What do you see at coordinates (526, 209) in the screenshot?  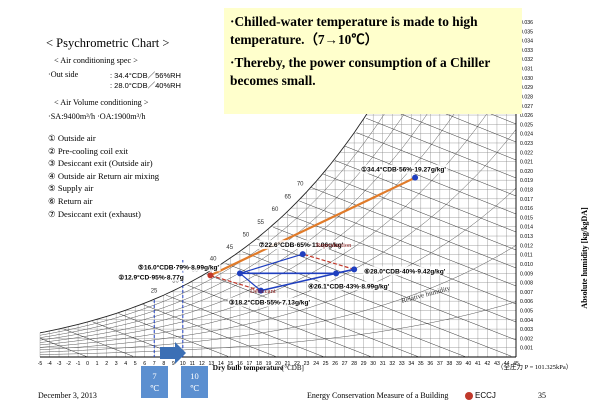 I see `y-tick-label: 0.016` at bounding box center [526, 209].